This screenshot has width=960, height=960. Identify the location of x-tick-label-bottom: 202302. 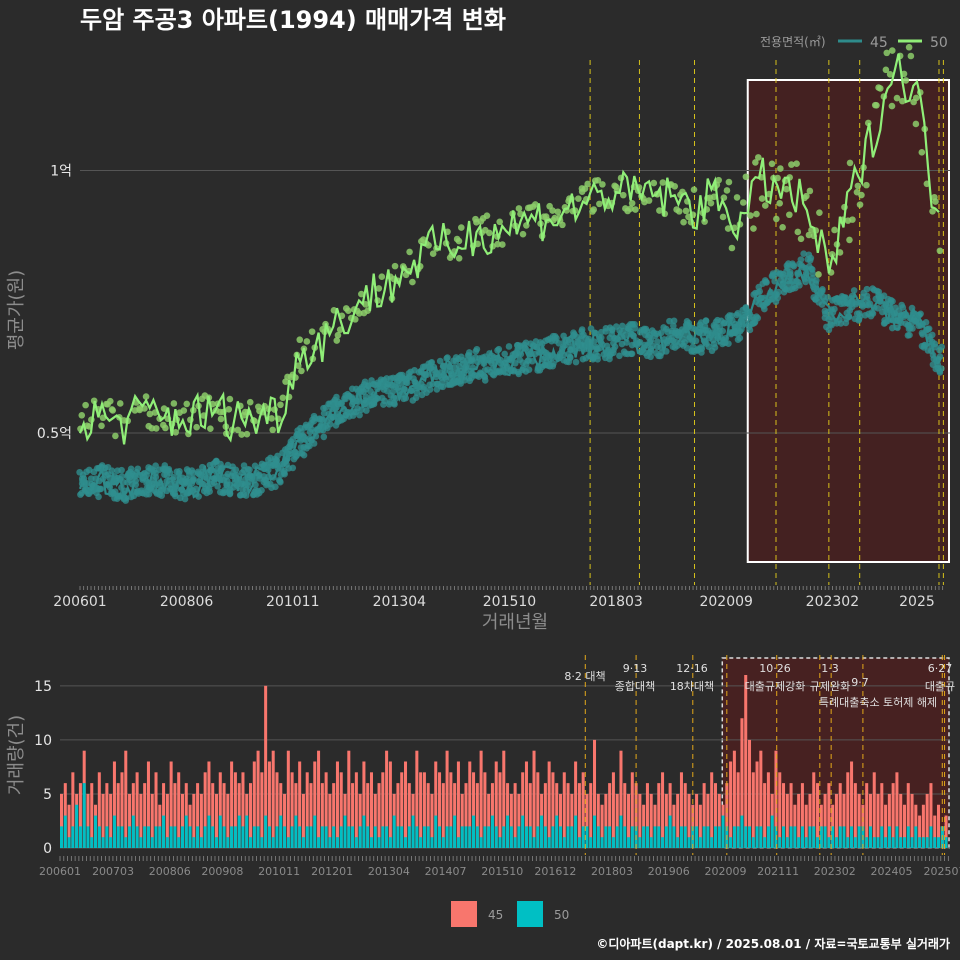
(835, 871).